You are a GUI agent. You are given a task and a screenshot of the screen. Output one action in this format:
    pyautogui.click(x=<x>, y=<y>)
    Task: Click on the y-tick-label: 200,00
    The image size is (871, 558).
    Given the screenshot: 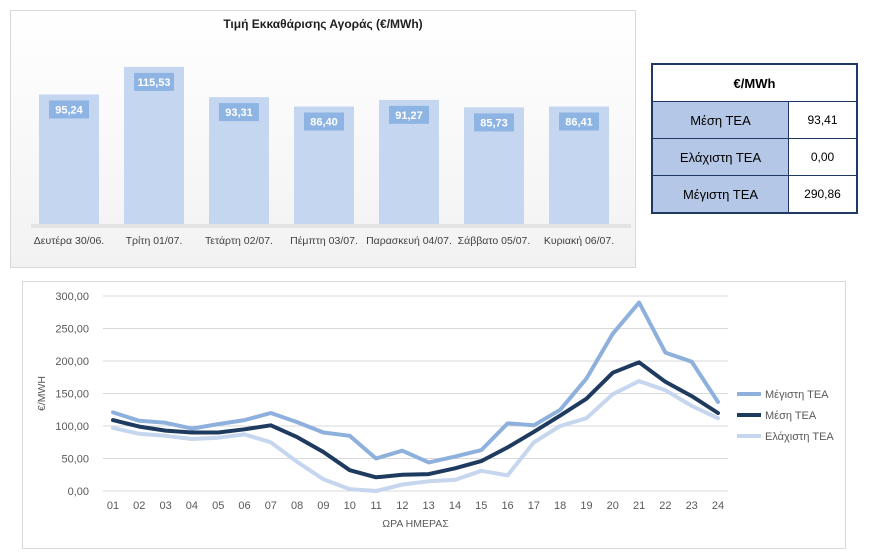 What is the action you would take?
    pyautogui.click(x=72, y=362)
    